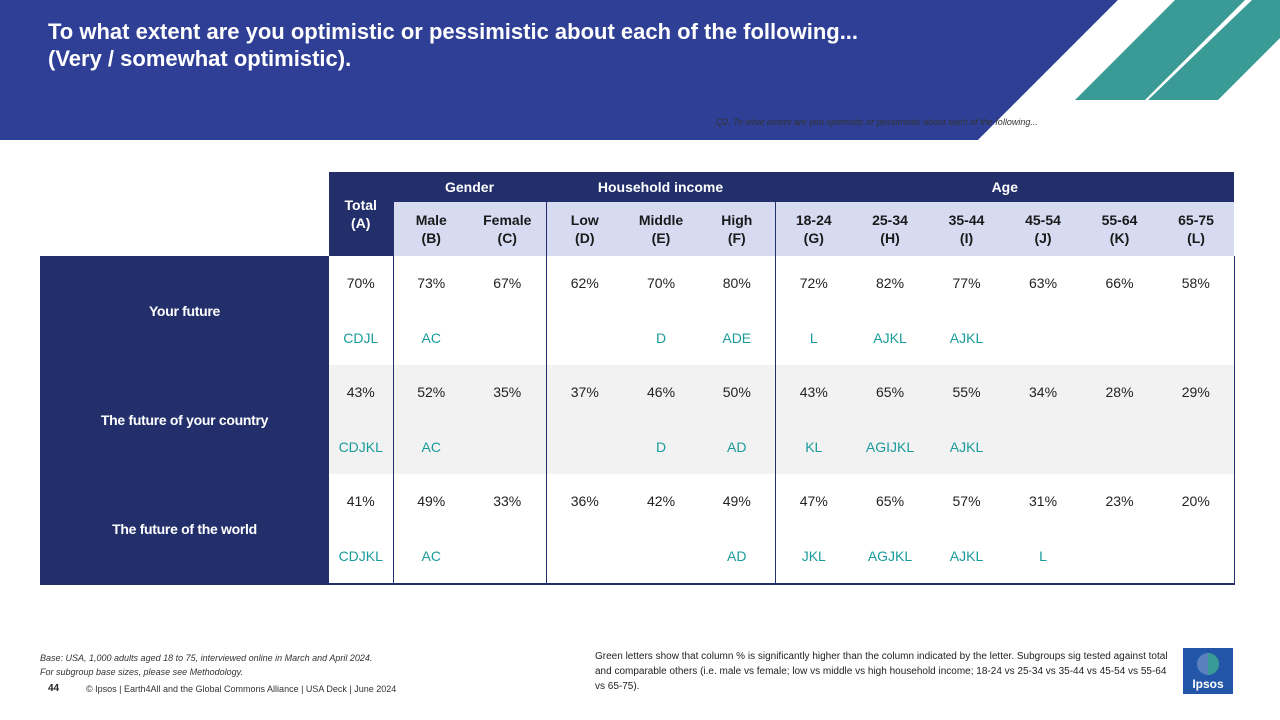 This screenshot has width=1280, height=720. I want to click on column-header: Female (C), so click(508, 229).